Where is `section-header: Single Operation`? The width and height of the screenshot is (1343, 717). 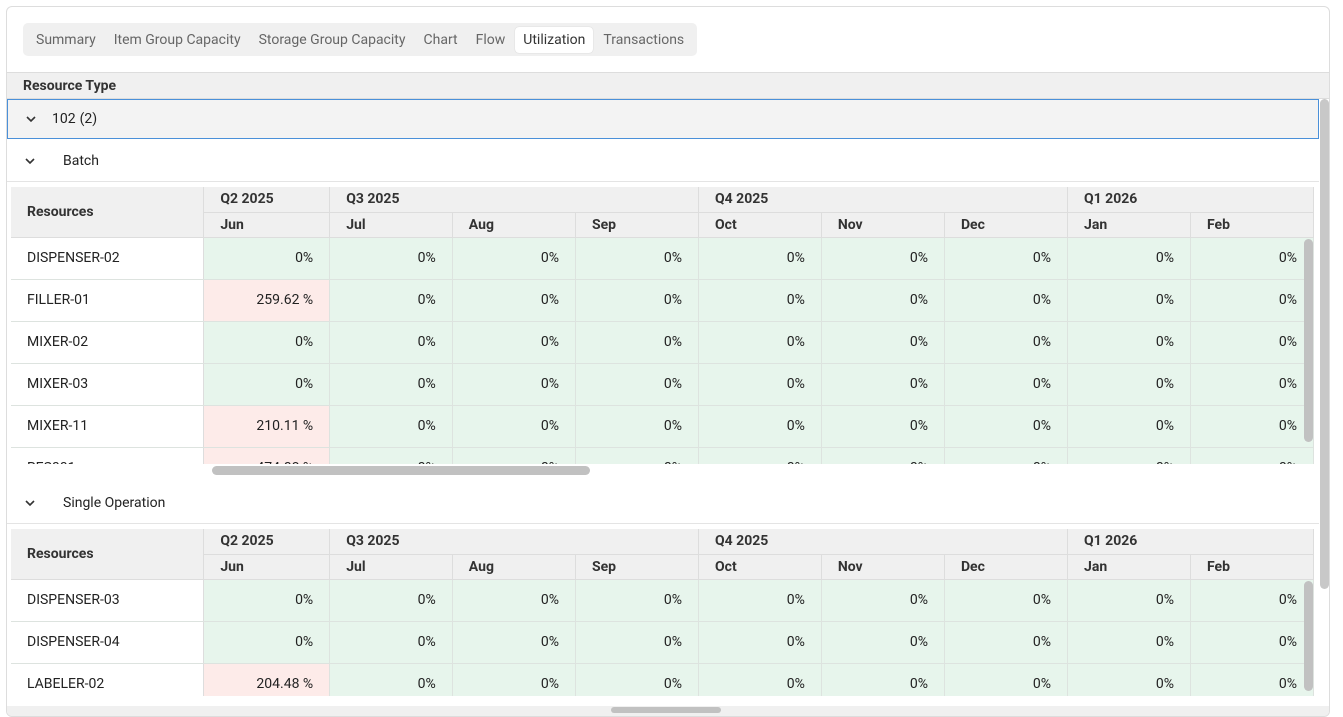
section-header: Single Operation is located at coordinates (663, 503).